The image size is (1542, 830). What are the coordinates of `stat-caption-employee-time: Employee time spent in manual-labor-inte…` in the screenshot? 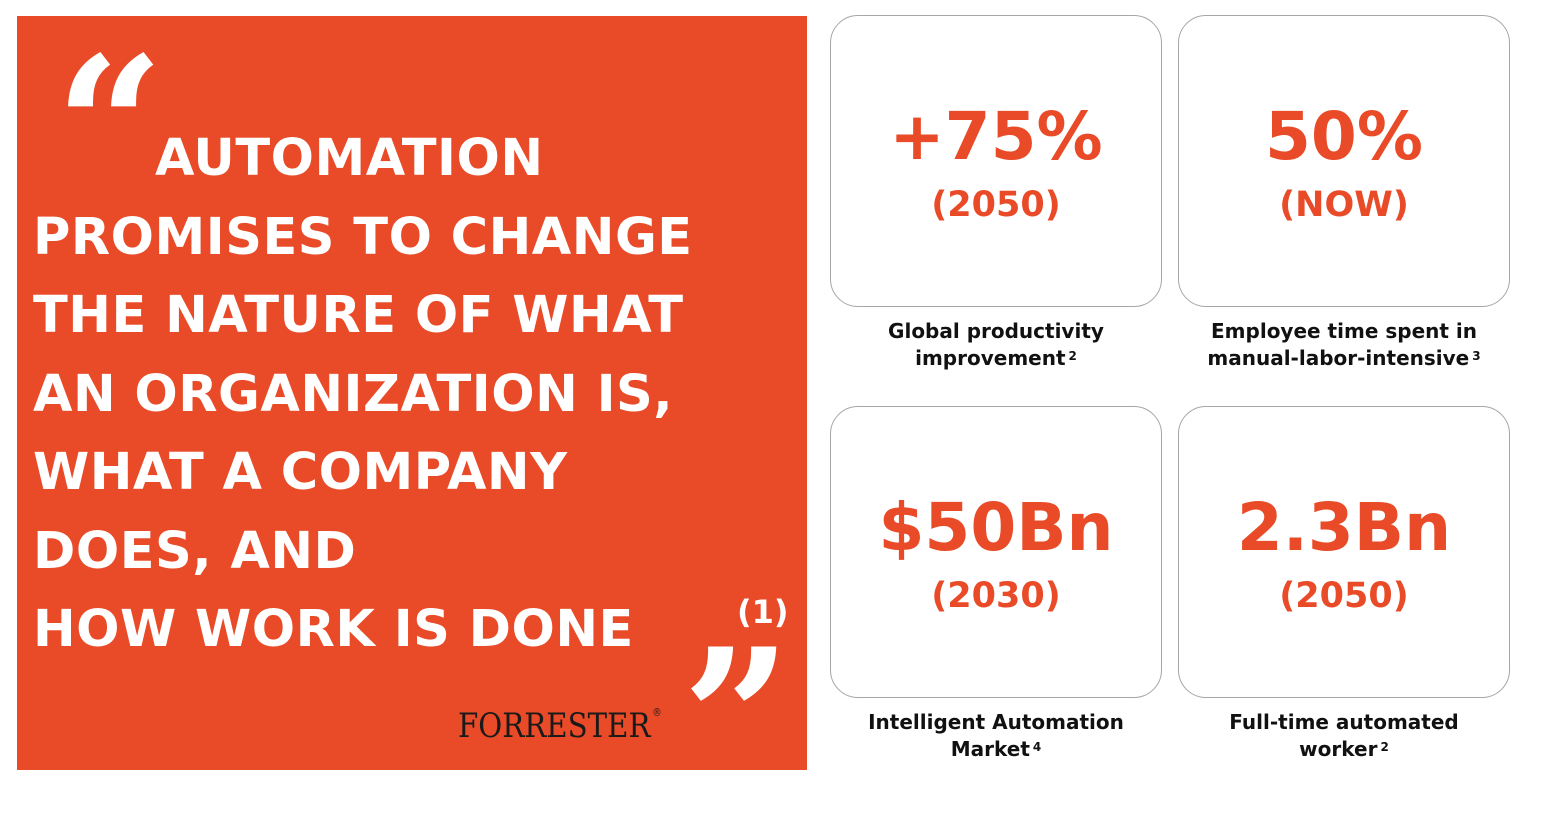 It's located at (1344, 345).